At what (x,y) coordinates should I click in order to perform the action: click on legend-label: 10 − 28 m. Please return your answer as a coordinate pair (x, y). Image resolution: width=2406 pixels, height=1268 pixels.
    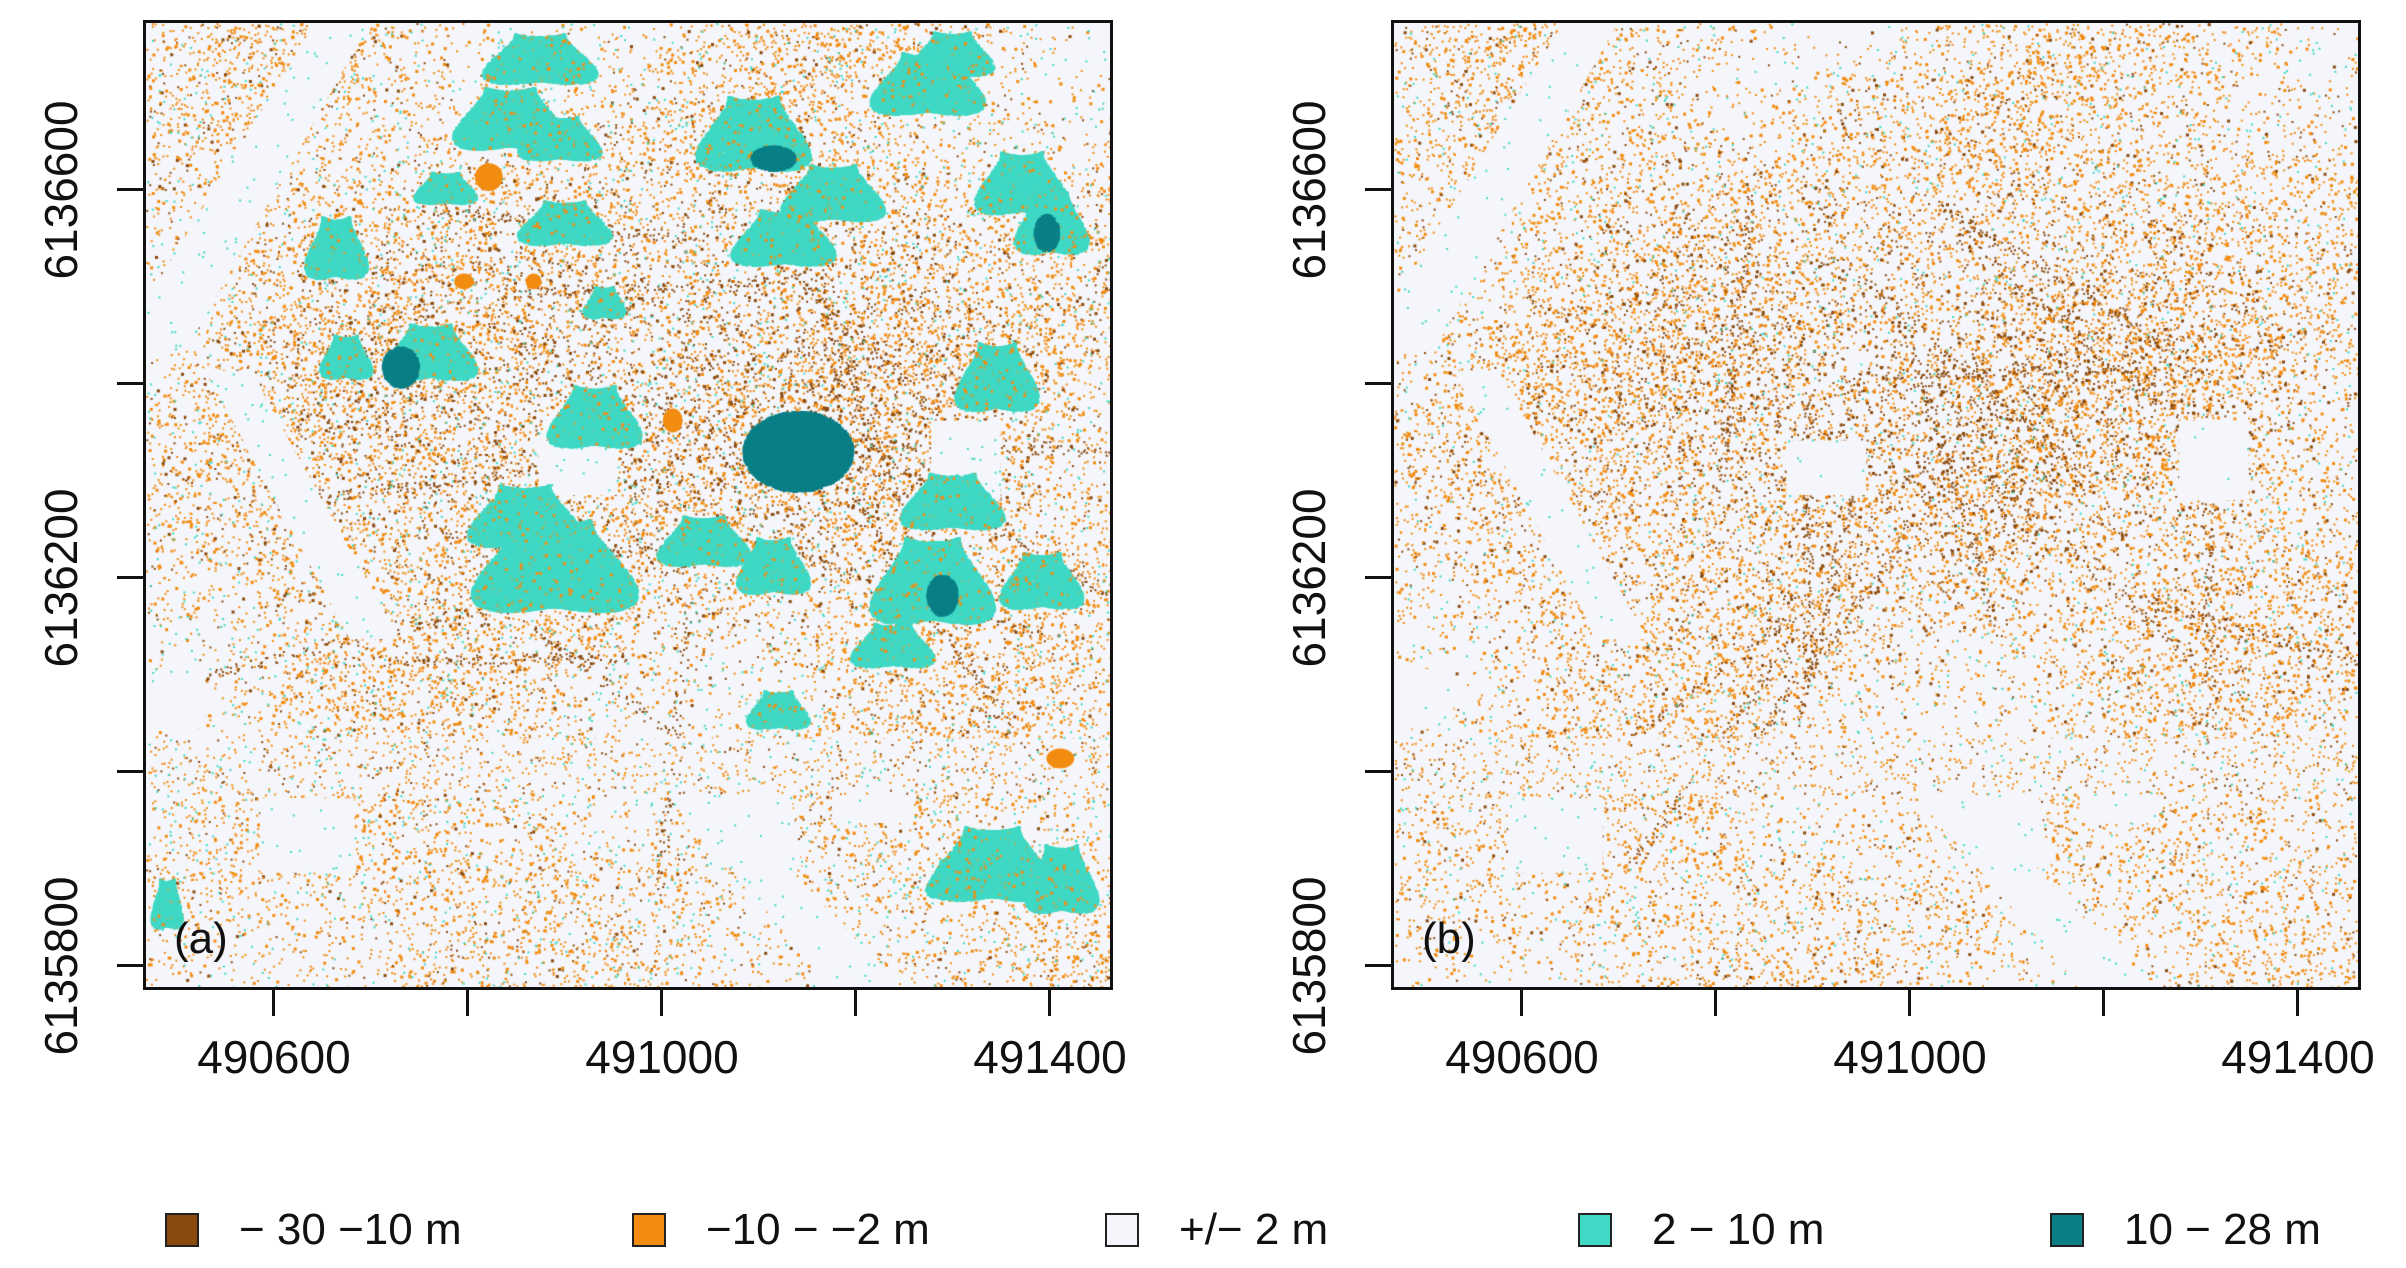
    Looking at the image, I should click on (2222, 1229).